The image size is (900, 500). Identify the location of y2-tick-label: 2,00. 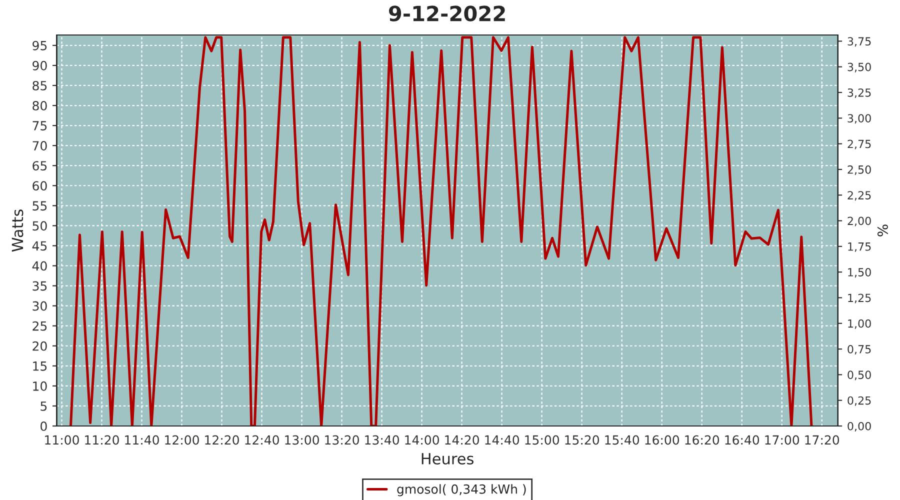
(859, 221).